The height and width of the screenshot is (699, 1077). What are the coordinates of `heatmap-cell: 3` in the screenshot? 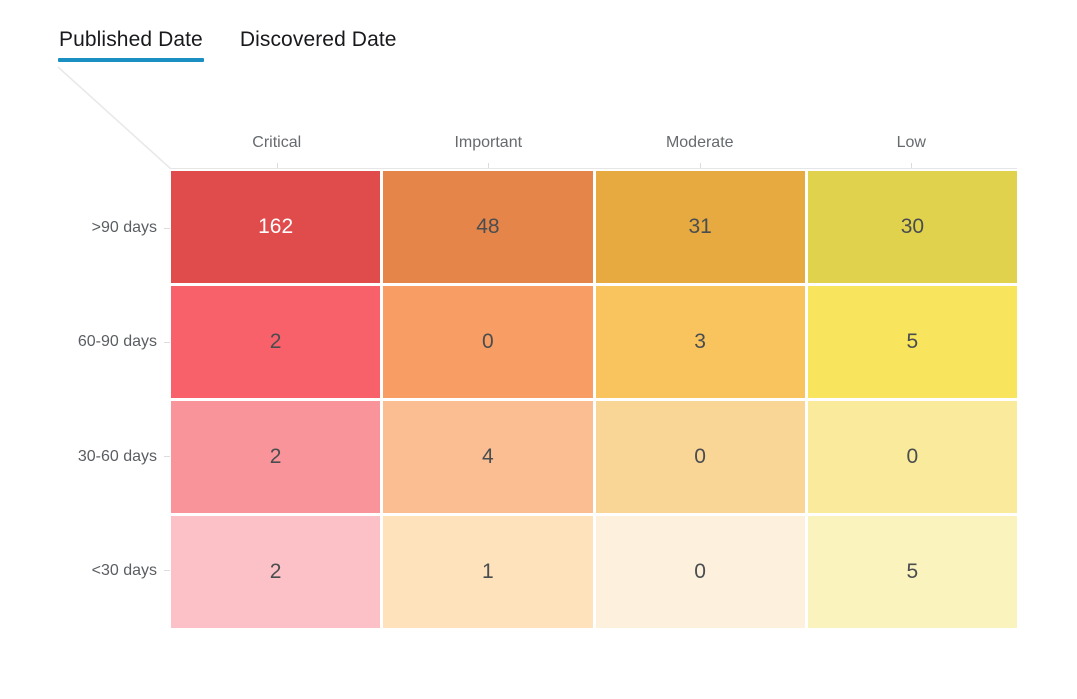 It's located at (700, 342).